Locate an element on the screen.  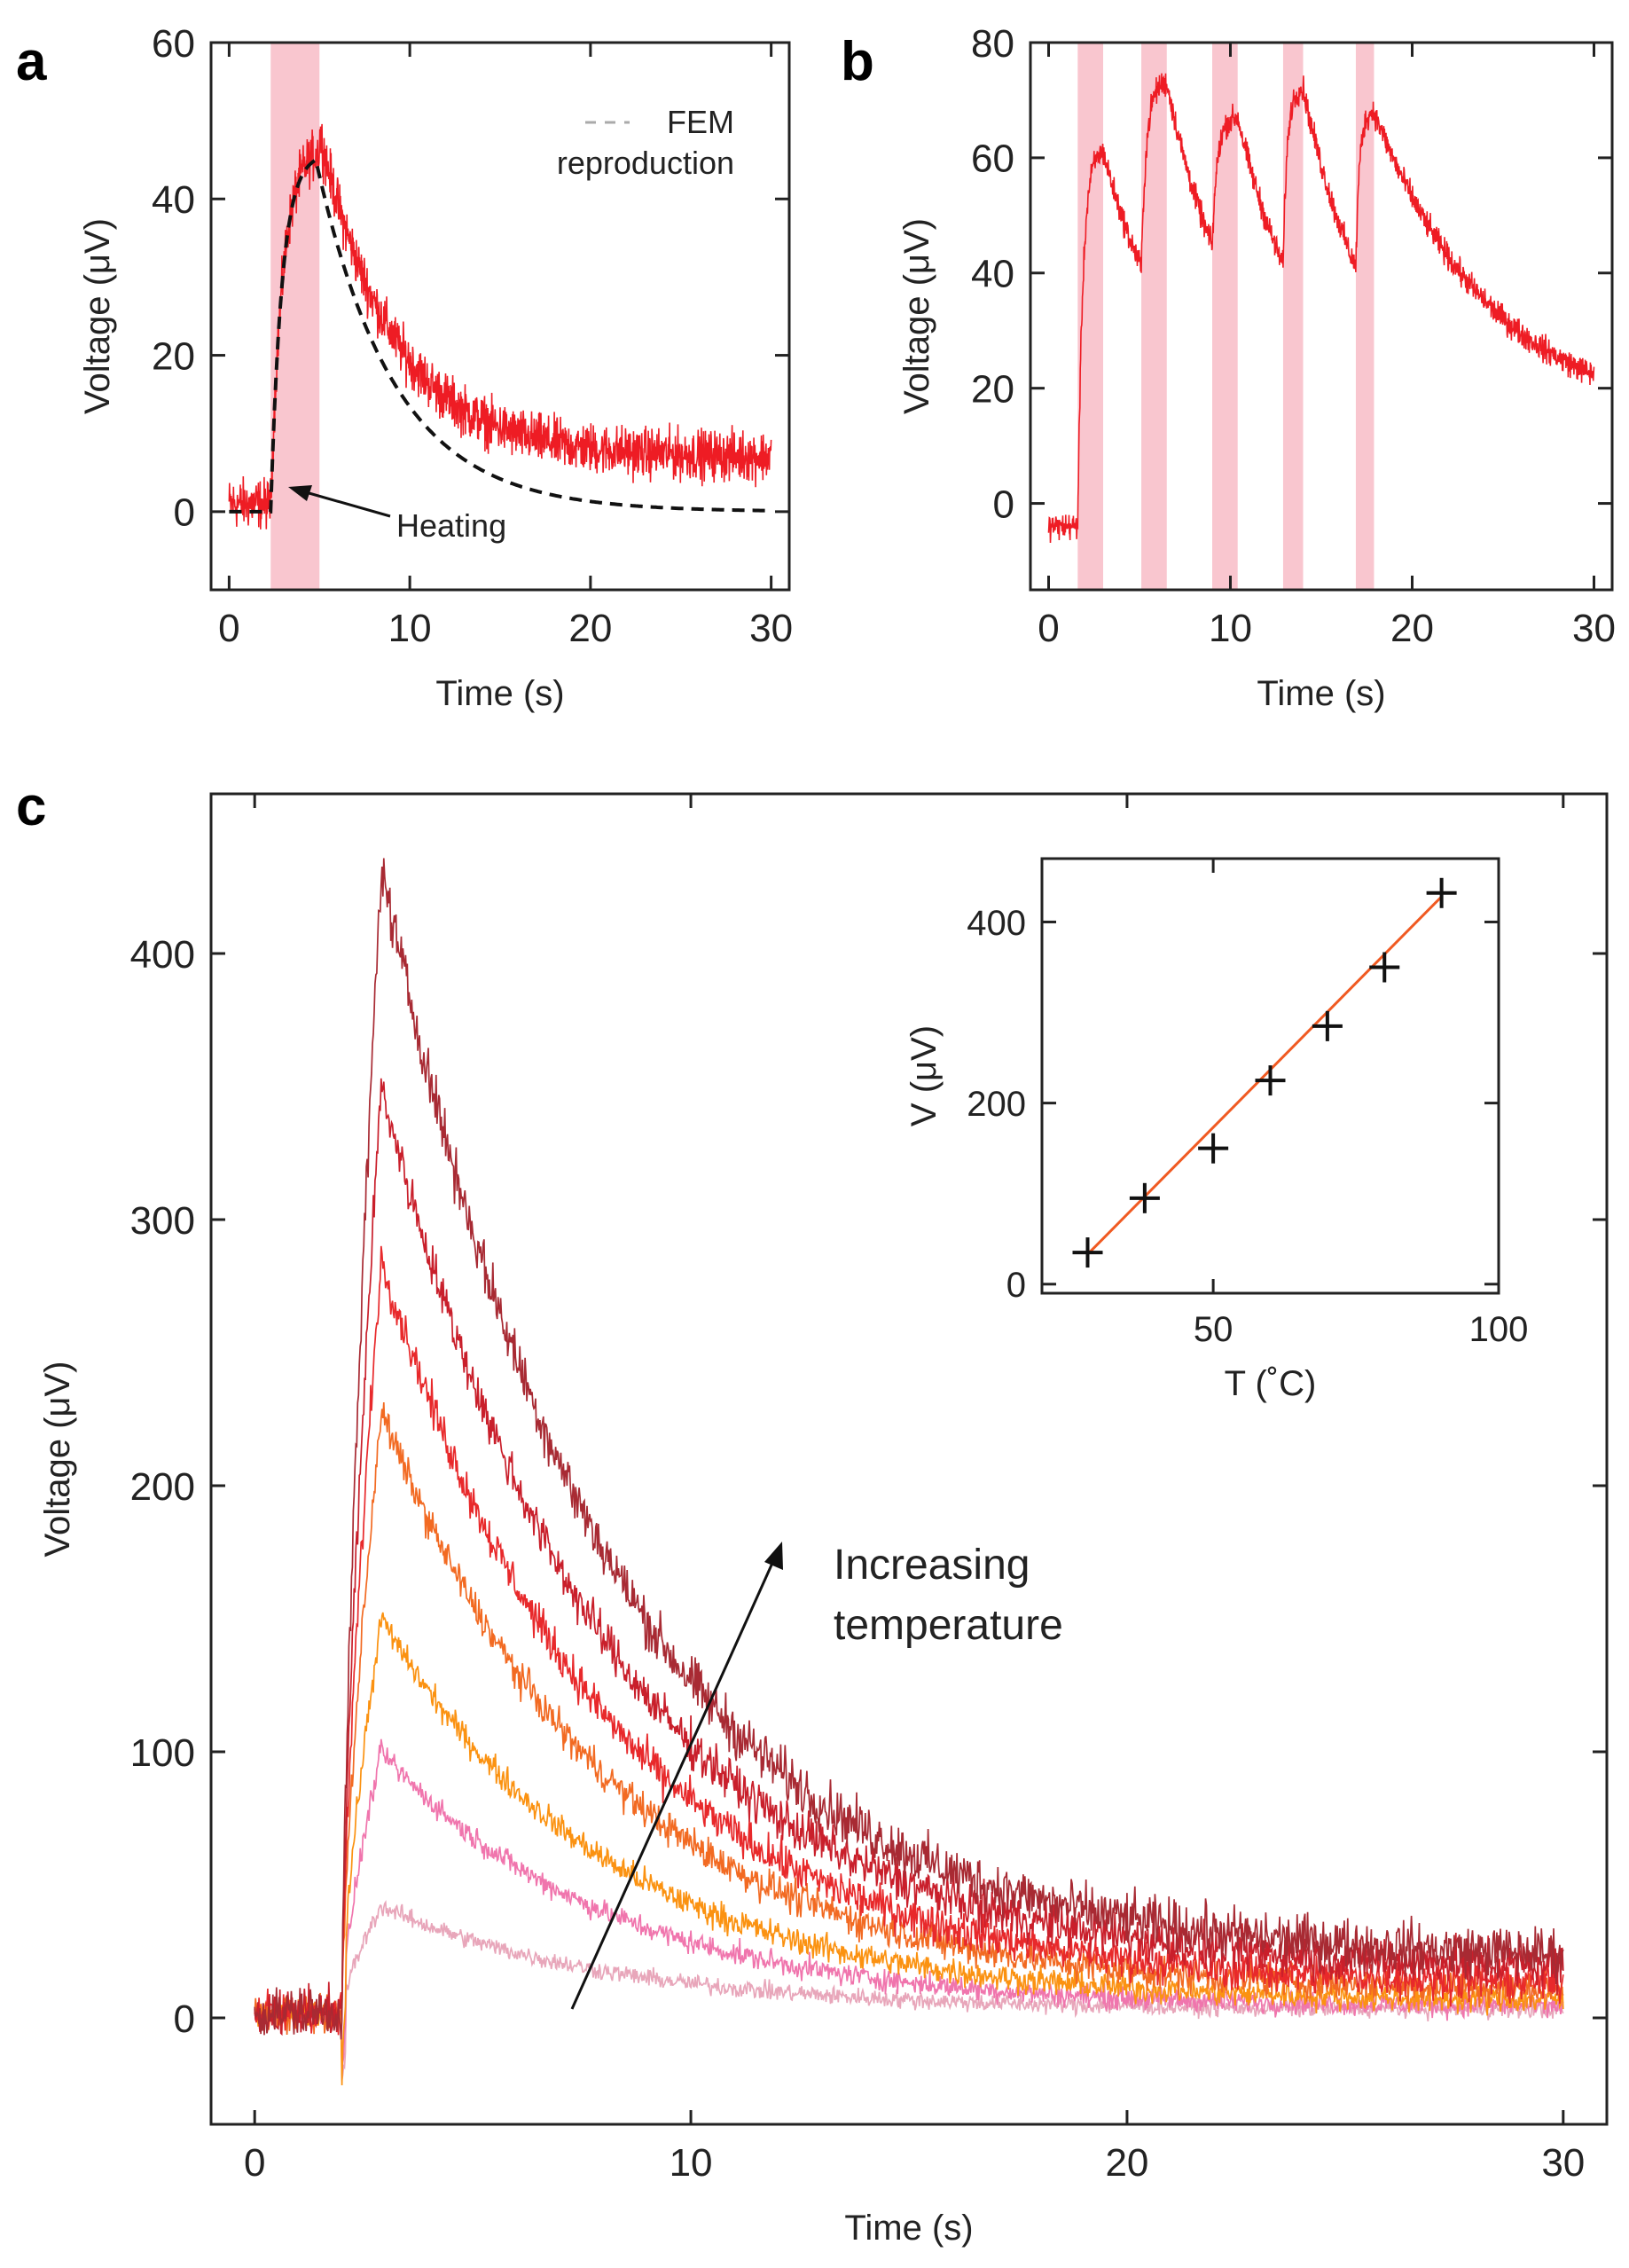
inset-xtick-label: 50 is located at coordinates (1213, 1329).